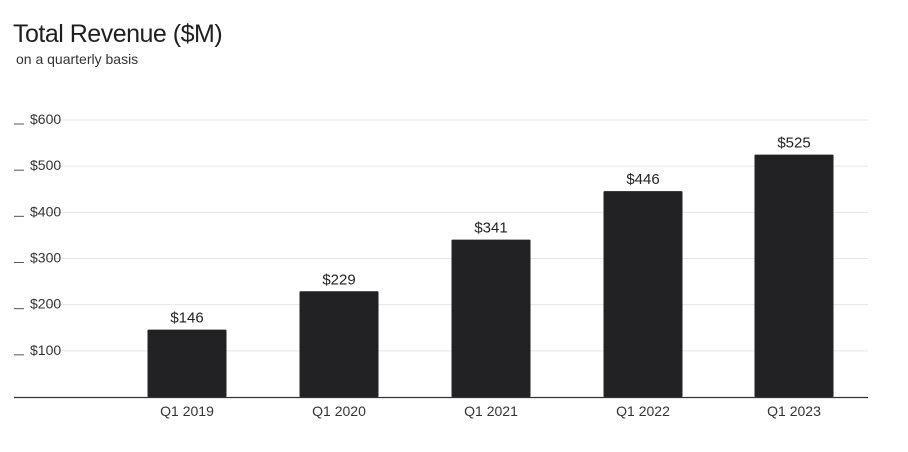  Describe the element at coordinates (45, 119) in the screenshot. I see `y-tick-label: $600` at that location.